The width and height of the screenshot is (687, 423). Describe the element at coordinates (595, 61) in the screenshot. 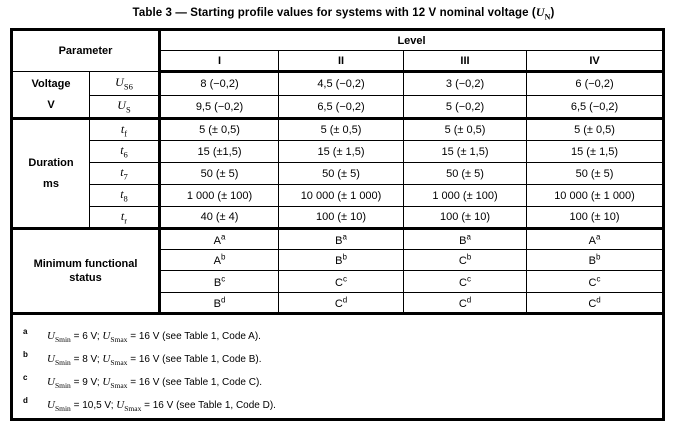

I see `level-column-header-4: IV` at that location.